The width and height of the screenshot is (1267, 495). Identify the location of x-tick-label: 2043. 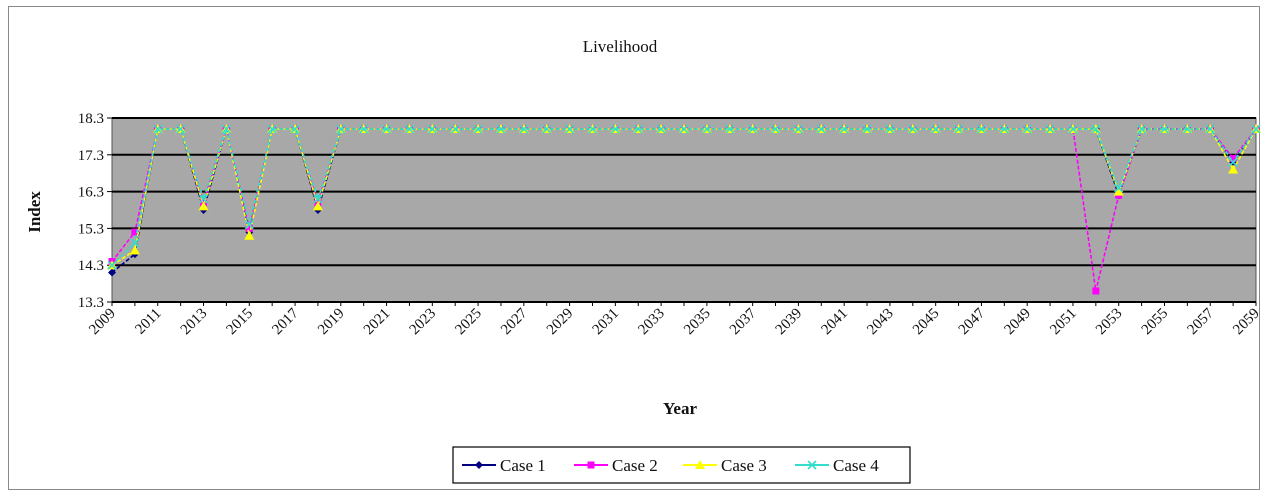
(880, 322).